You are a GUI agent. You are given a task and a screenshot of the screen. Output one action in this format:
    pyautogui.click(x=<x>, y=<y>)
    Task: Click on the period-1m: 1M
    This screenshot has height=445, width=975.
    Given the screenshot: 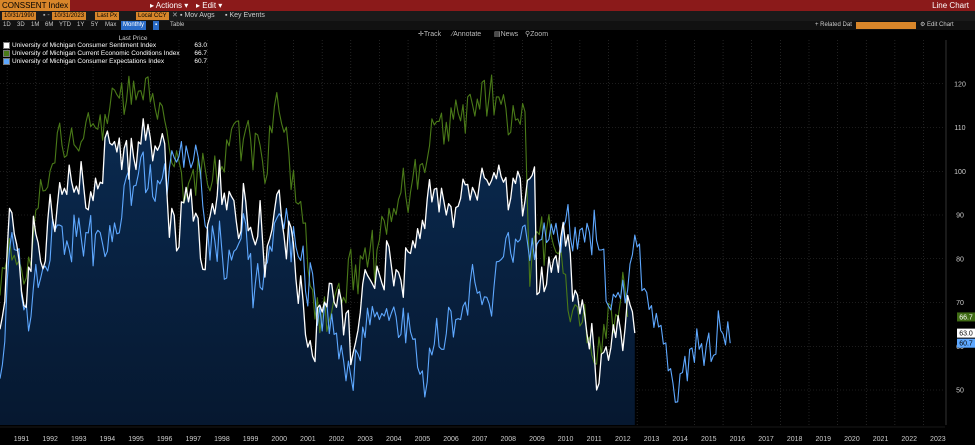 What is the action you would take?
    pyautogui.click(x=35, y=25)
    